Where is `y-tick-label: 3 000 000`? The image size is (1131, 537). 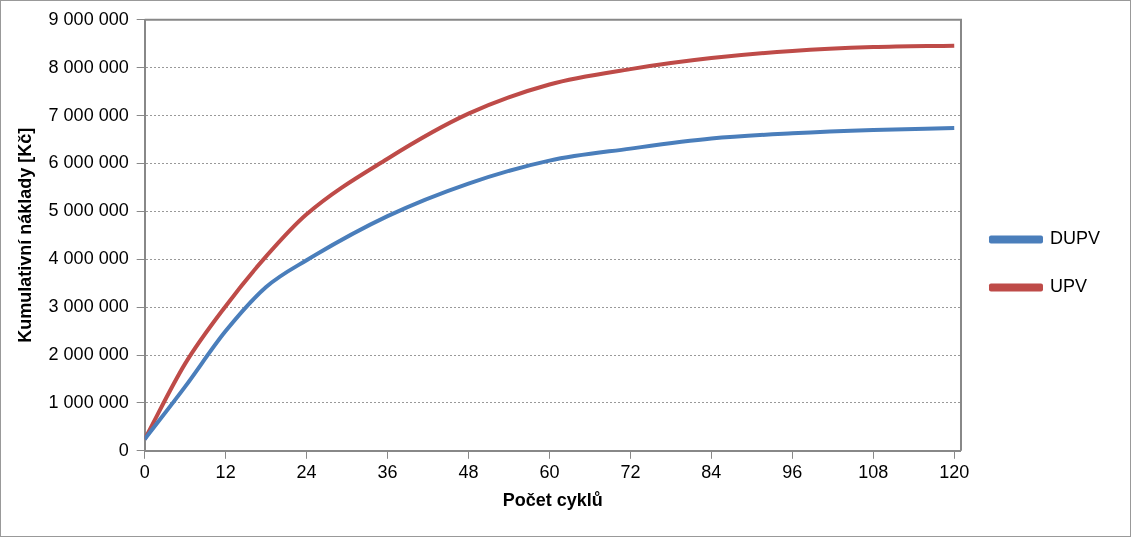 y-tick-label: 3 000 000 is located at coordinates (88, 306).